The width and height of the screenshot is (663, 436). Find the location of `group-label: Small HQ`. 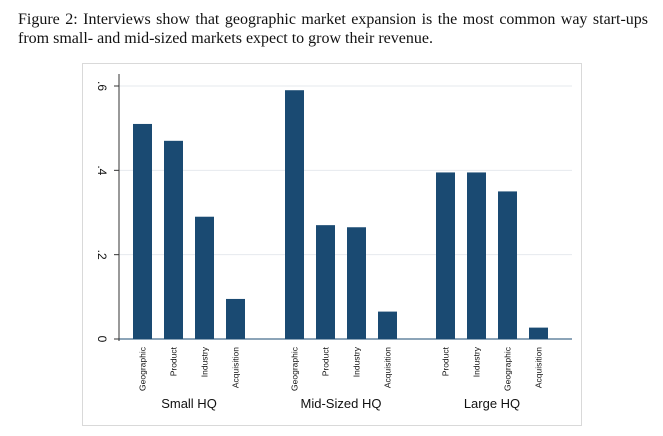

group-label: Small HQ is located at coordinates (189, 403).